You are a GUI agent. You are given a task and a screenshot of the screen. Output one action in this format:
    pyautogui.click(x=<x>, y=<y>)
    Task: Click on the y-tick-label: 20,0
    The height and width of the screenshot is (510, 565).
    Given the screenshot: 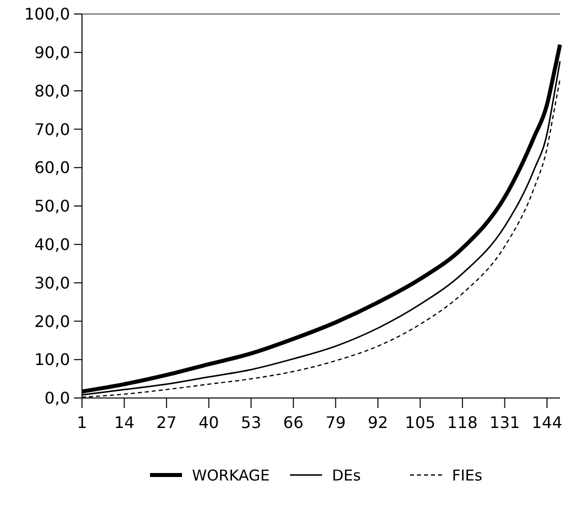 What is the action you would take?
    pyautogui.click(x=52, y=321)
    